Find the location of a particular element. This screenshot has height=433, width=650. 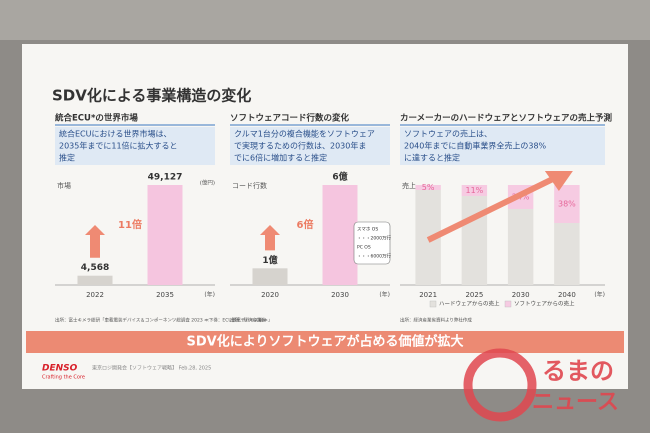

watermark-text: ニュース is located at coordinates (575, 402).